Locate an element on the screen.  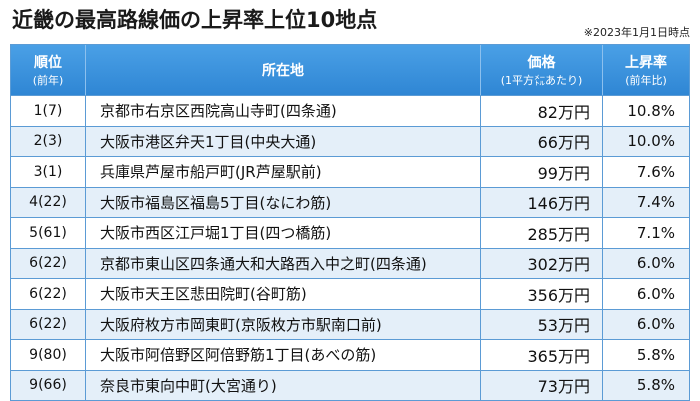
rank-cell: 2(3) is located at coordinates (48, 141).